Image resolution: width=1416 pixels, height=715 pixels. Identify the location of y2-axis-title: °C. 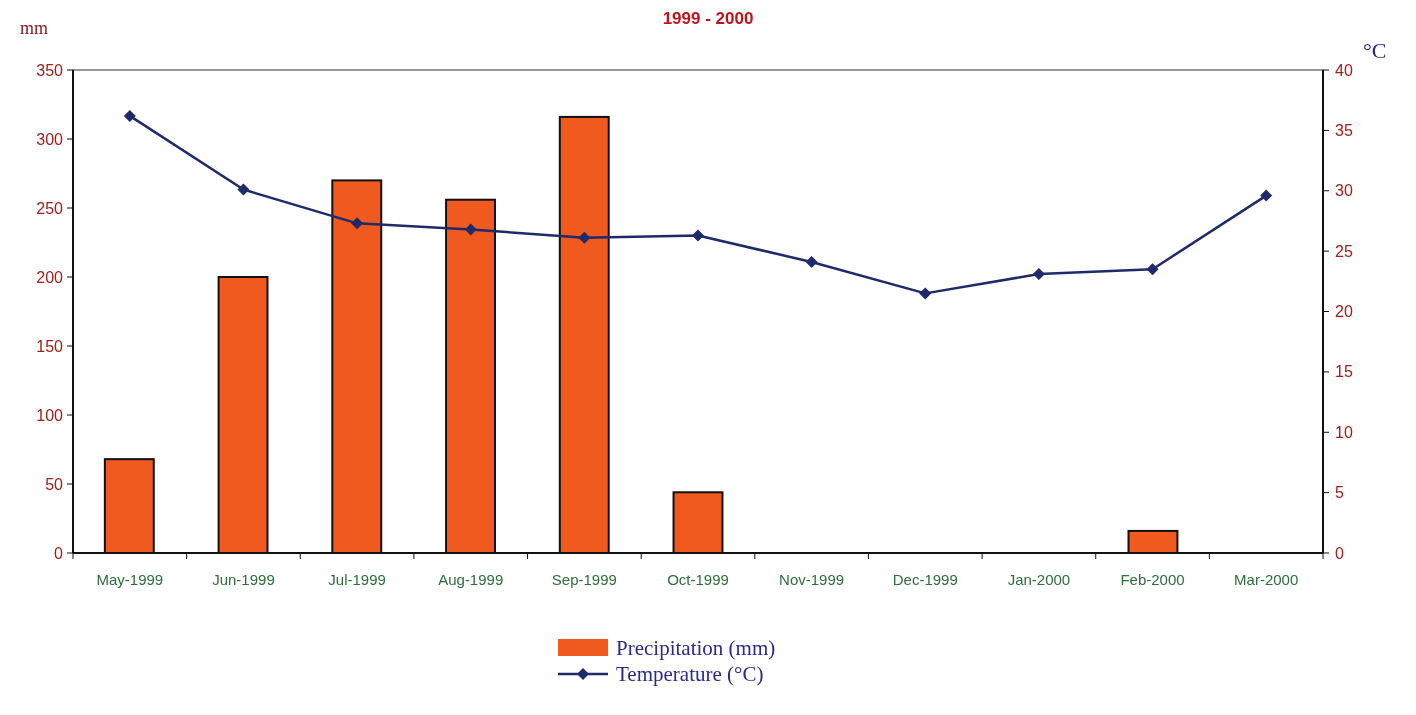
(1375, 50).